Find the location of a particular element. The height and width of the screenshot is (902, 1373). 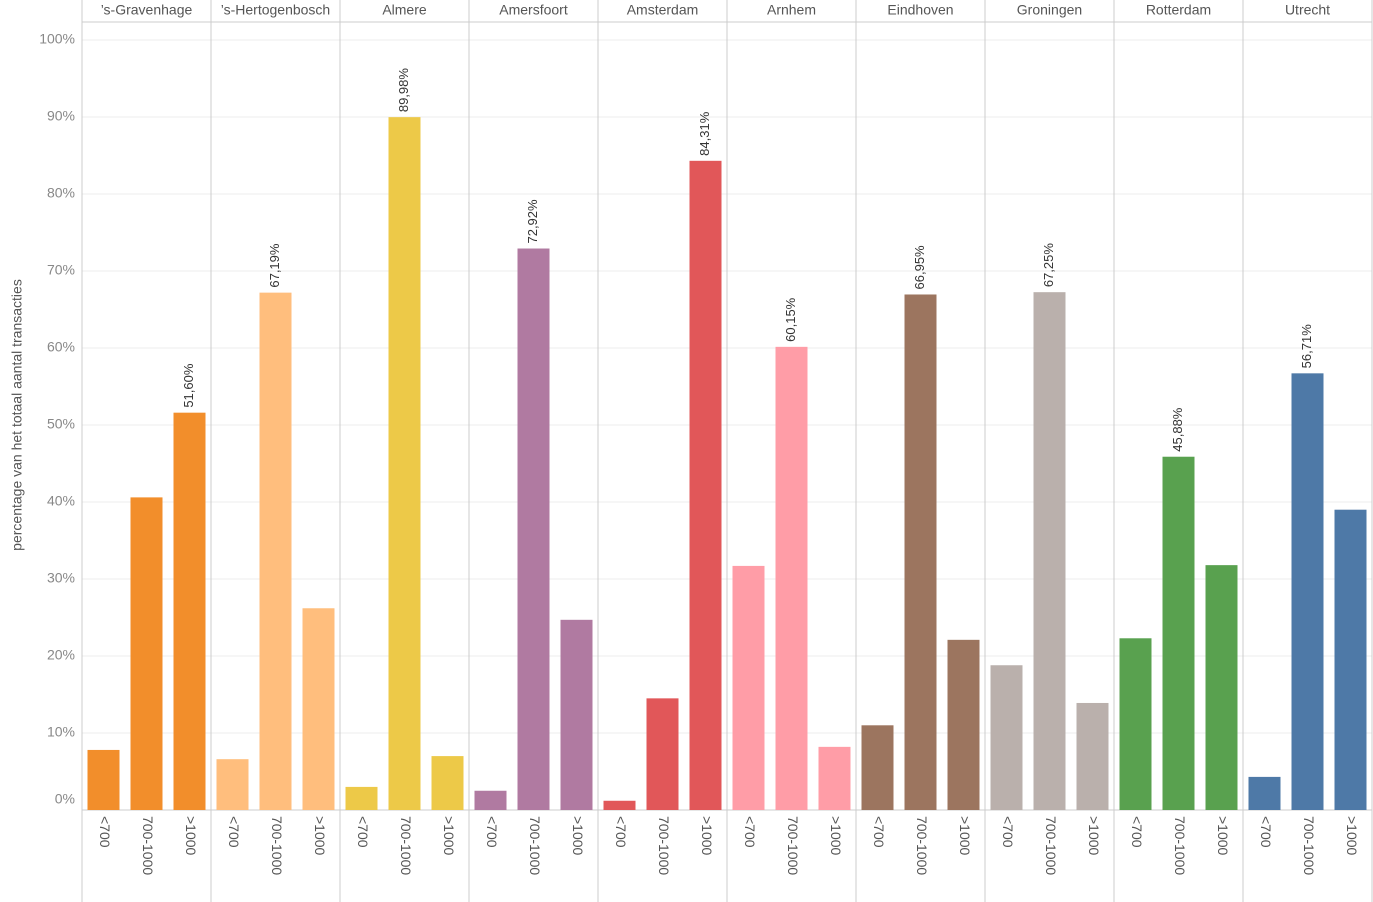

data-label: 51,60% is located at coordinates (188, 385).